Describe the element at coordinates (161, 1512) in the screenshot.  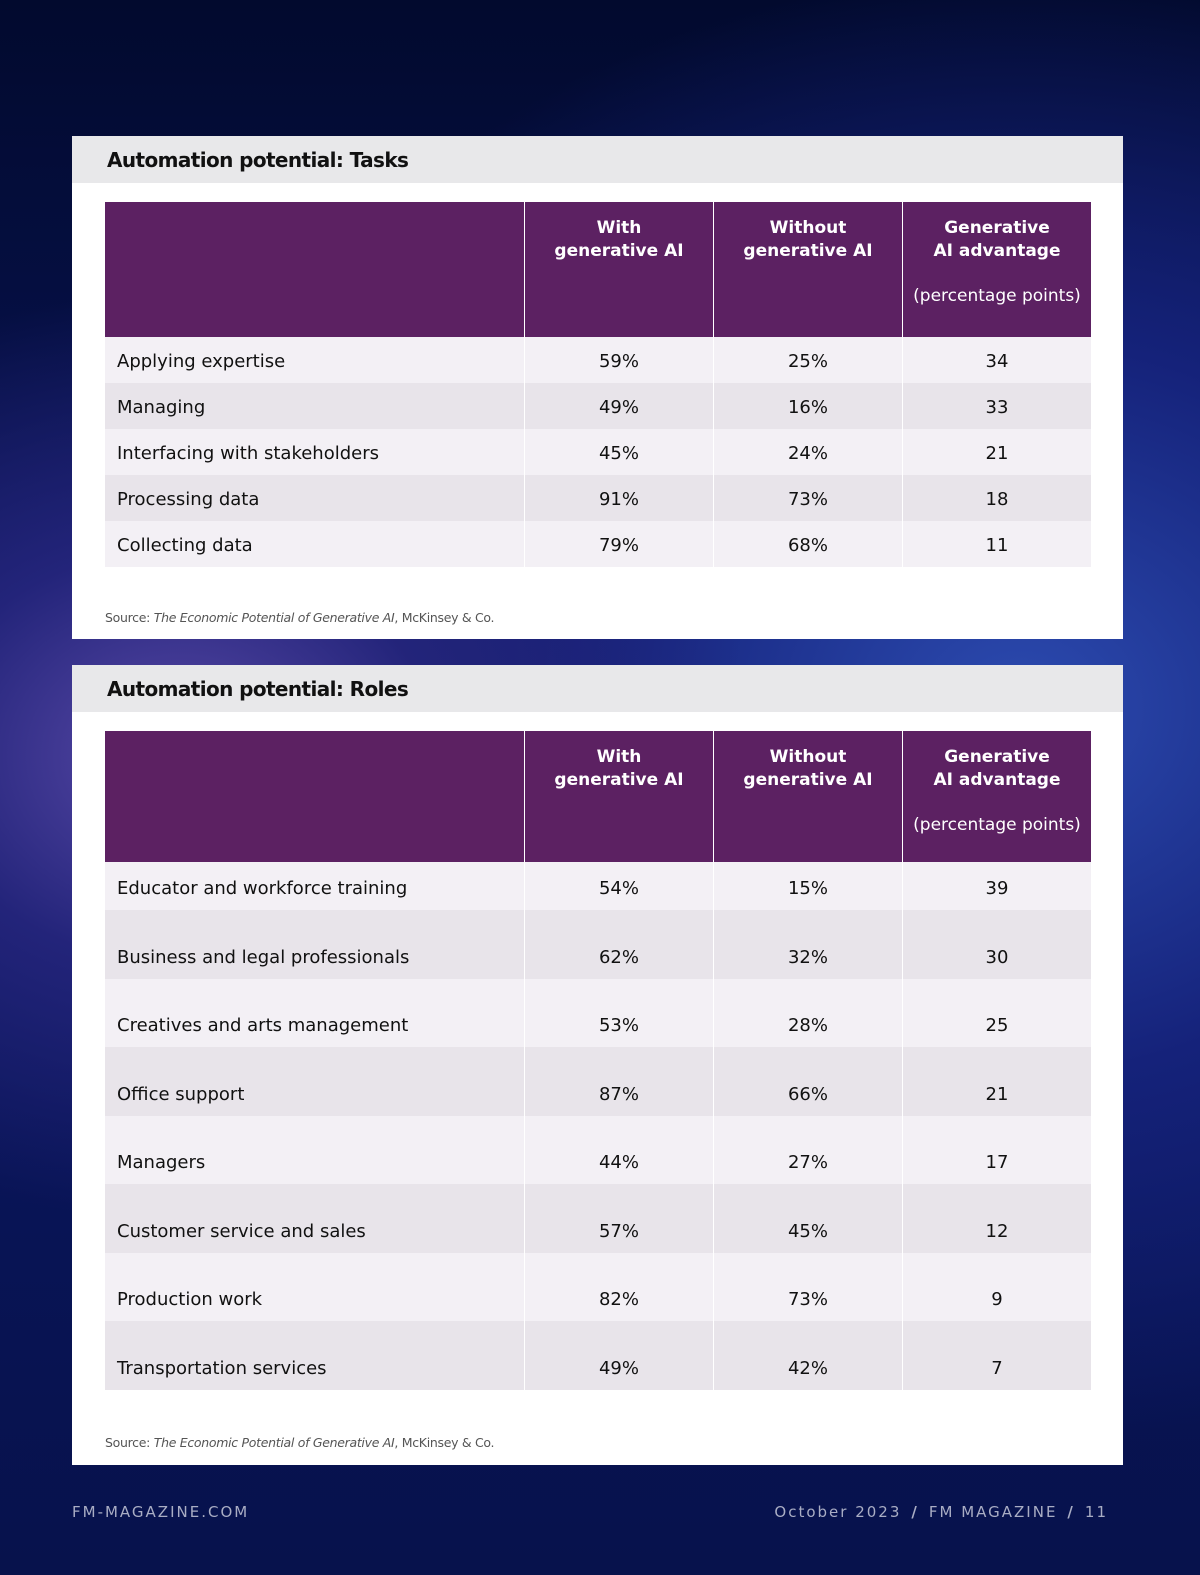
I see `footer-left: FM-MAGAZINE.COM` at that location.